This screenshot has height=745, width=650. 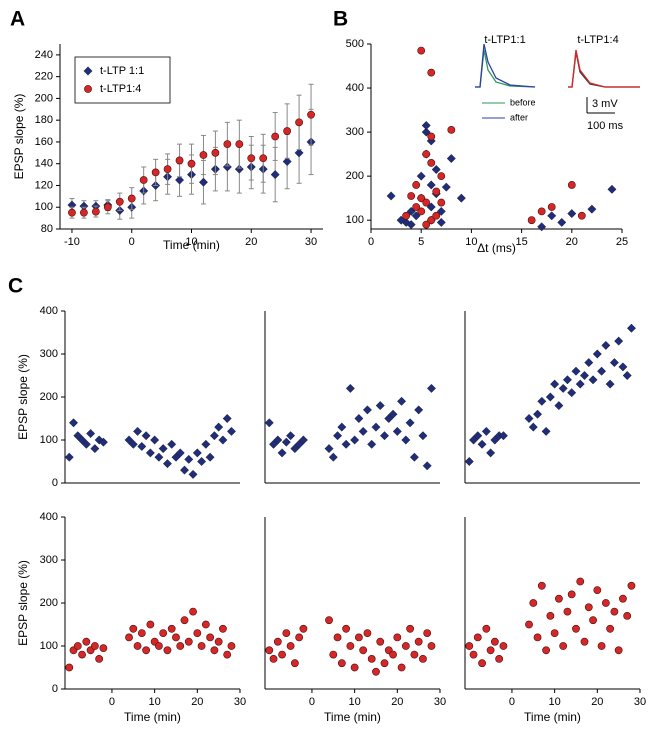 What do you see at coordinates (17, 19) in the screenshot?
I see `panel-label: A` at bounding box center [17, 19].